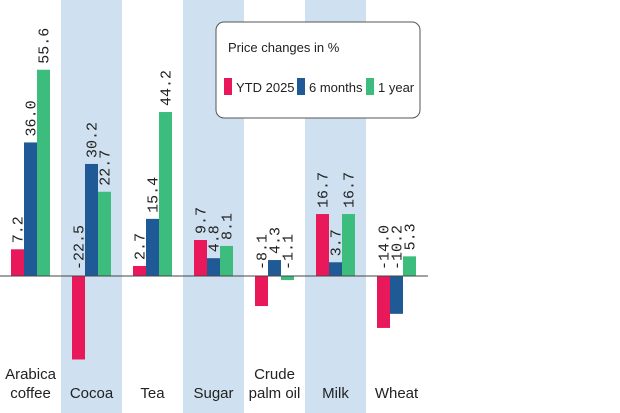 The height and width of the screenshot is (413, 620). Describe the element at coordinates (32, 118) in the screenshot. I see `value-label-0-1: 36.0` at that location.